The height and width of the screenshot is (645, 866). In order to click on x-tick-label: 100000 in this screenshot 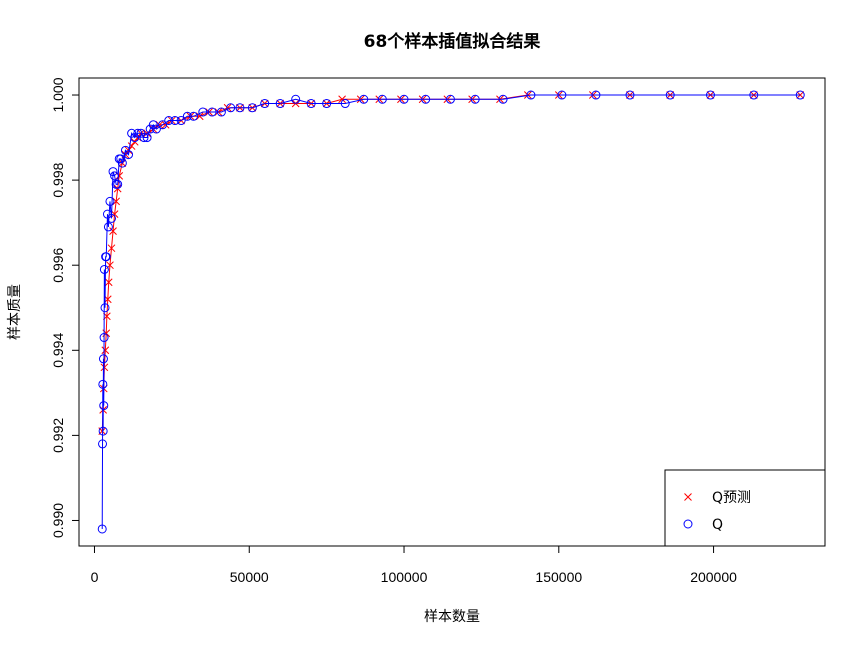, I will do `click(404, 577)`.